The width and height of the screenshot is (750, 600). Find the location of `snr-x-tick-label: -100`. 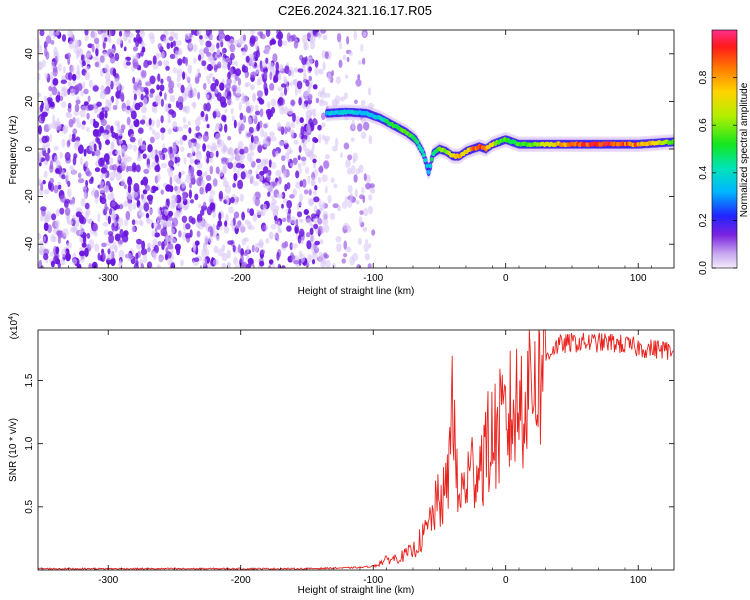

snr-x-tick-label: -100 is located at coordinates (373, 580).